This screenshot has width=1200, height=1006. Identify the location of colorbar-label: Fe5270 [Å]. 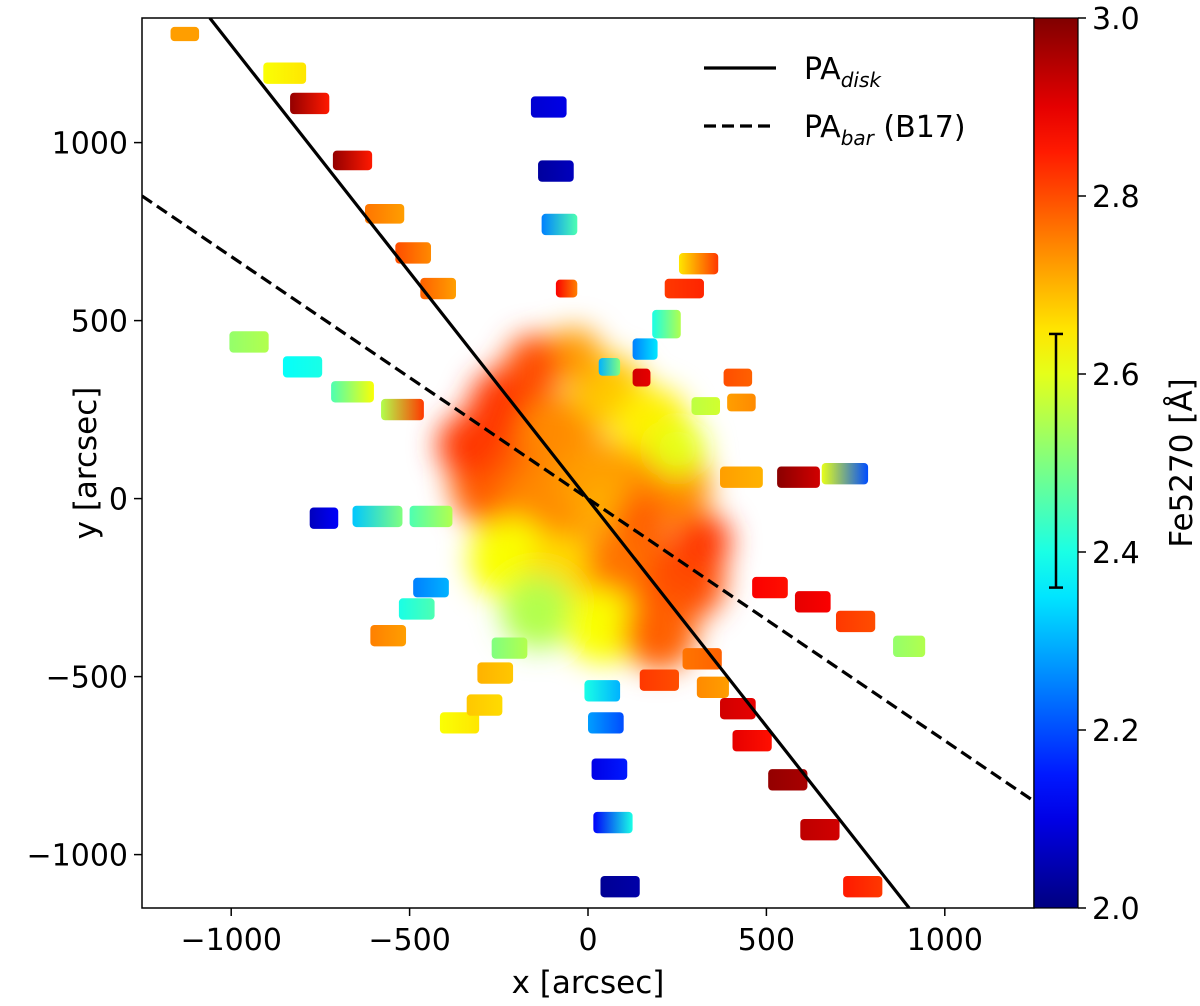
(1182, 462).